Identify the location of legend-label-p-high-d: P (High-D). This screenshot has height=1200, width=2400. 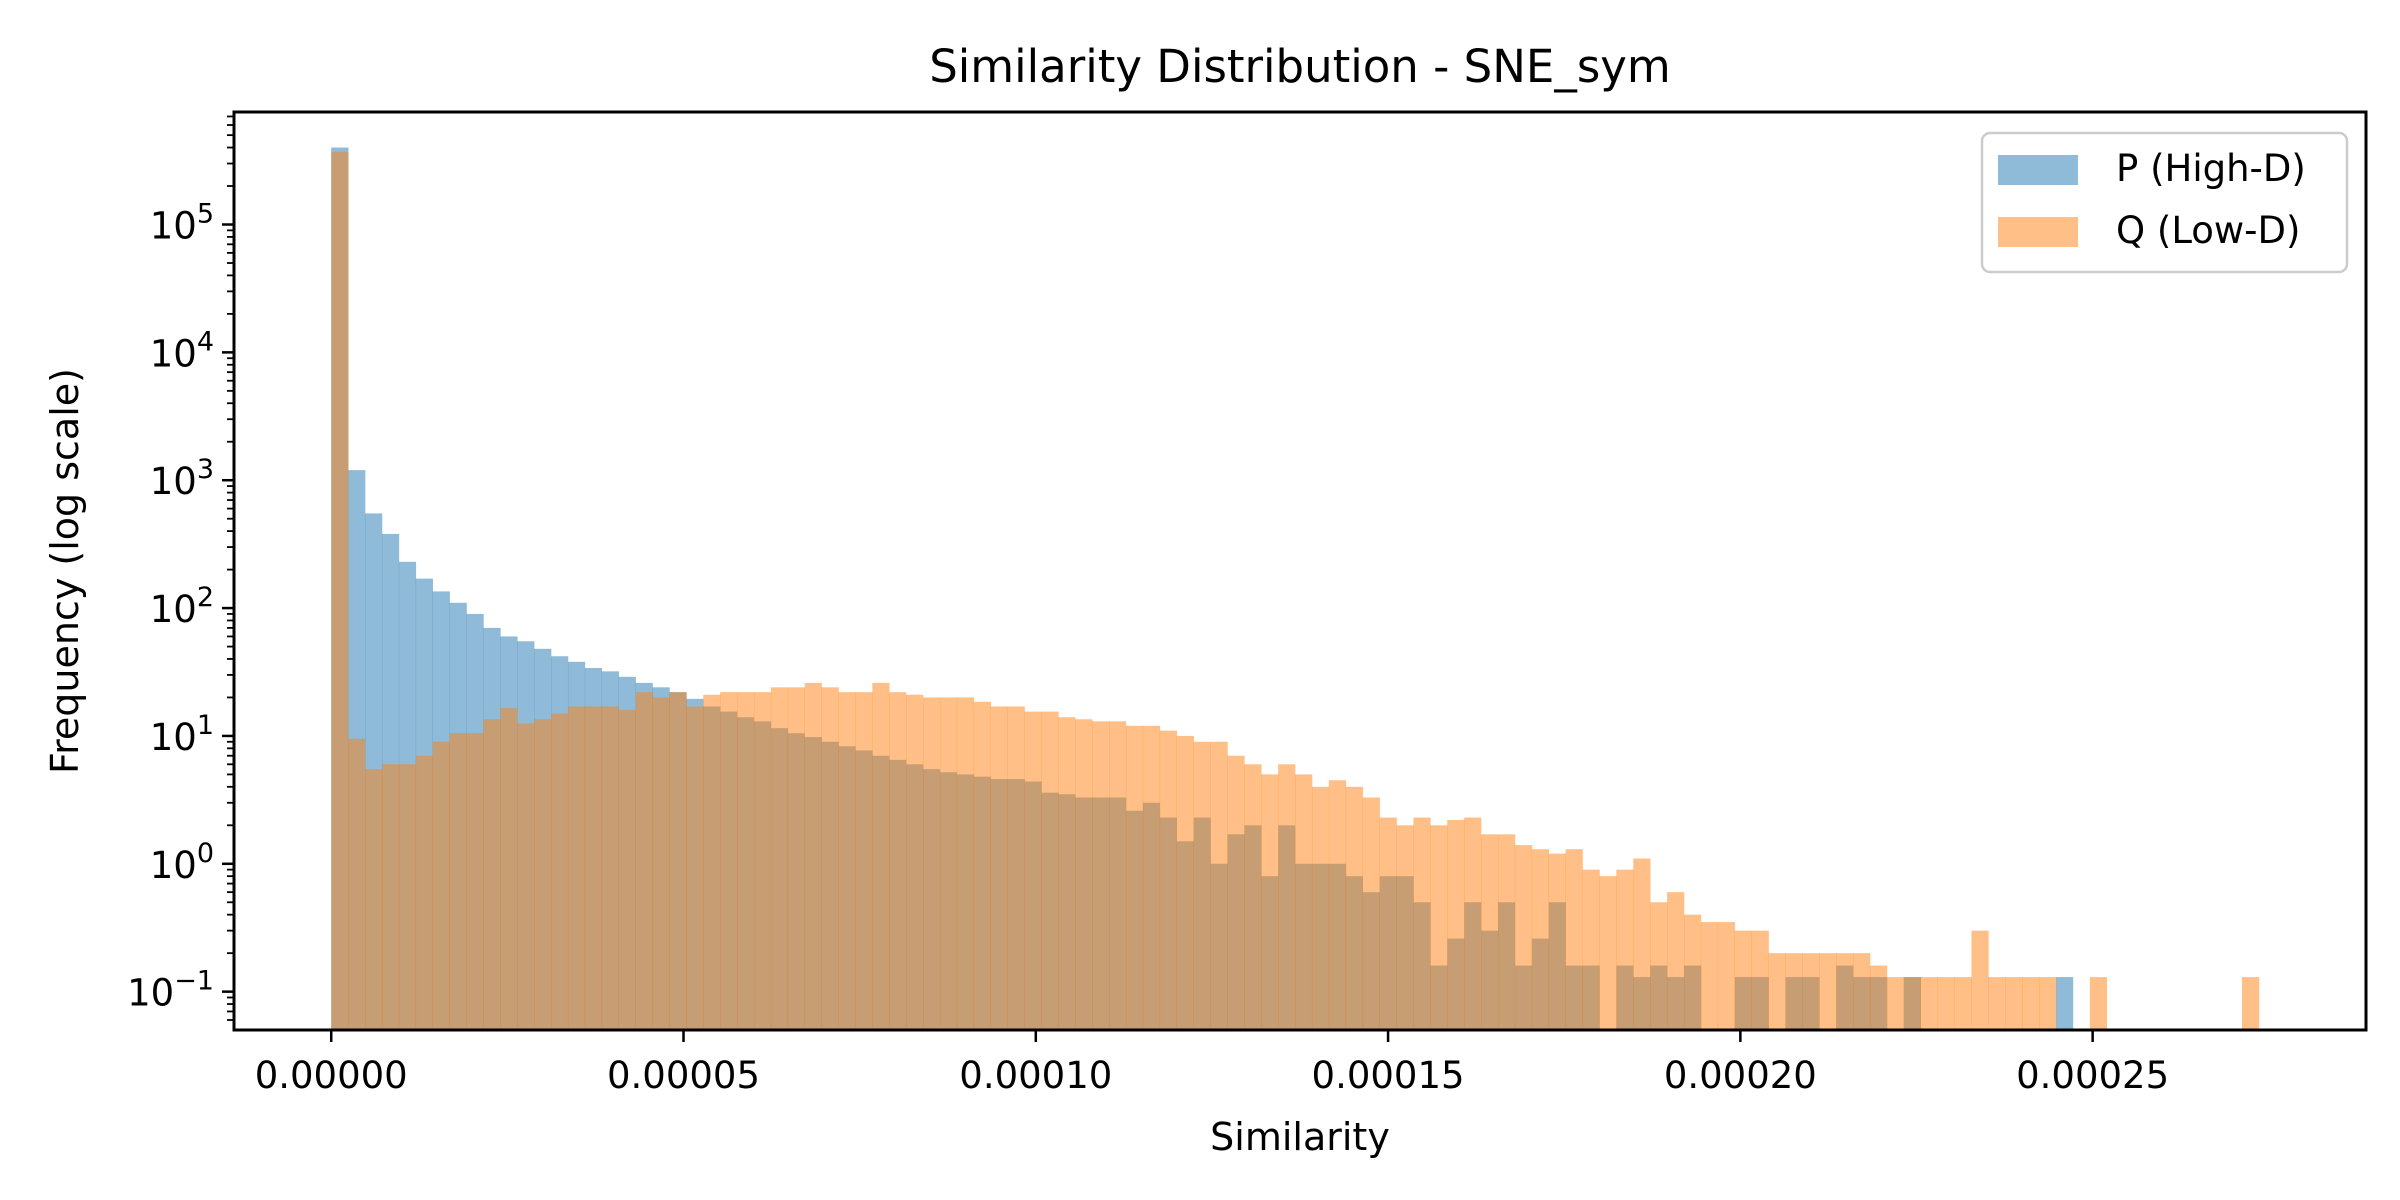
(2211, 168).